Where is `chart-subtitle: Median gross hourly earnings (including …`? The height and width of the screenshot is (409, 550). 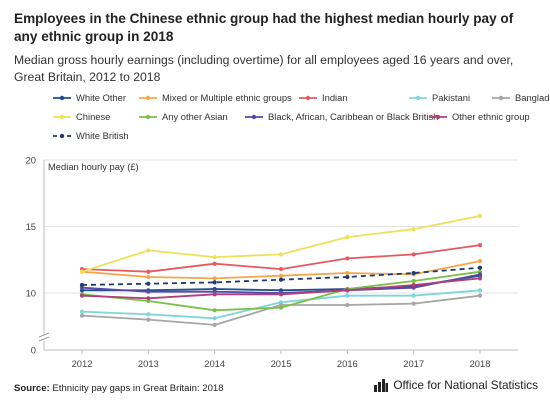
chart-subtitle: Median gross hourly earnings (including … is located at coordinates (264, 68).